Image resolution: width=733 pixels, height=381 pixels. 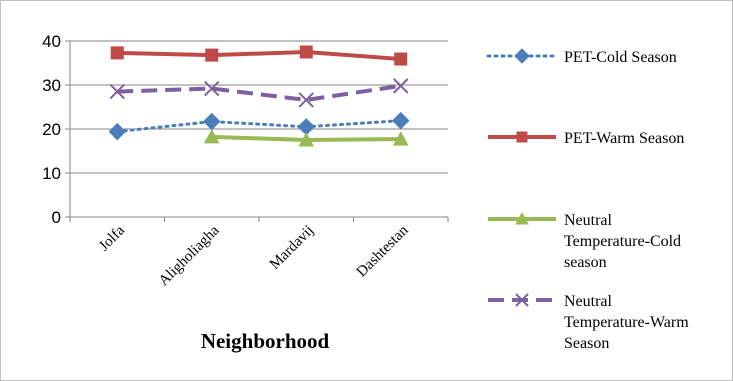 I want to click on legend-entry: PET-Cold Season, so click(x=581, y=57).